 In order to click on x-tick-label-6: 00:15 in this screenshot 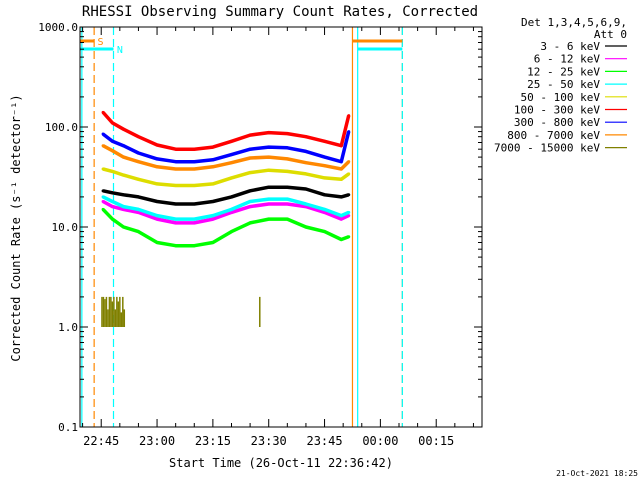, I will do `click(436, 441)`.